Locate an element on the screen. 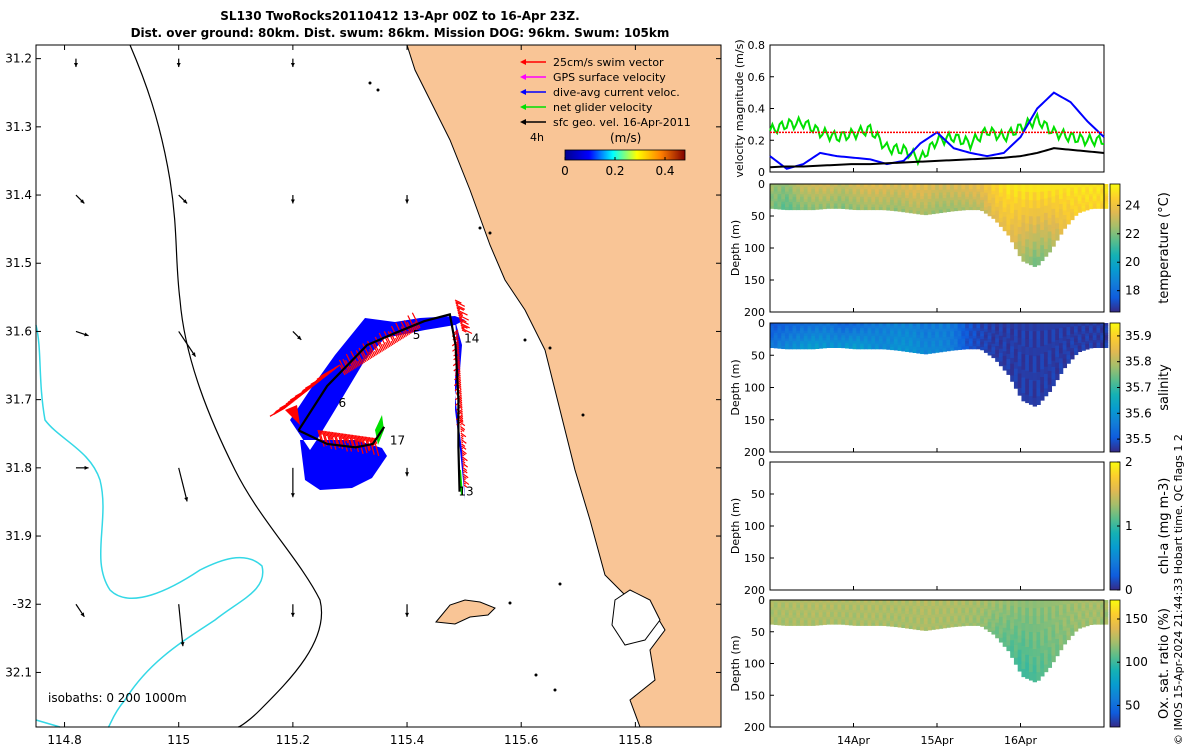 The image size is (1200, 750). map-y-tick-label: 31.4 is located at coordinates (18, 195).